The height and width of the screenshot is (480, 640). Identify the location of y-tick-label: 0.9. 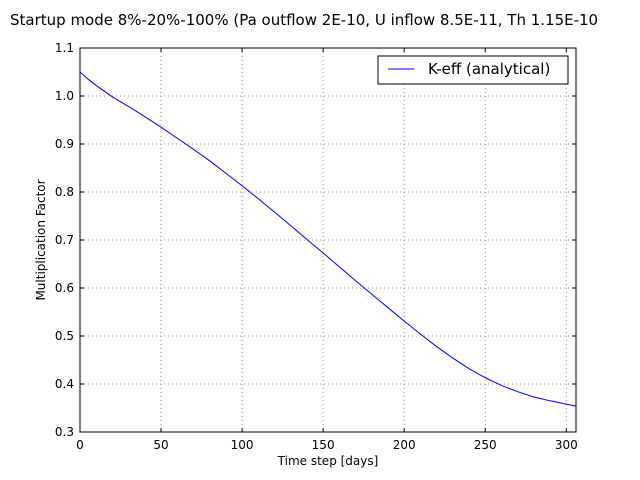
(64, 144).